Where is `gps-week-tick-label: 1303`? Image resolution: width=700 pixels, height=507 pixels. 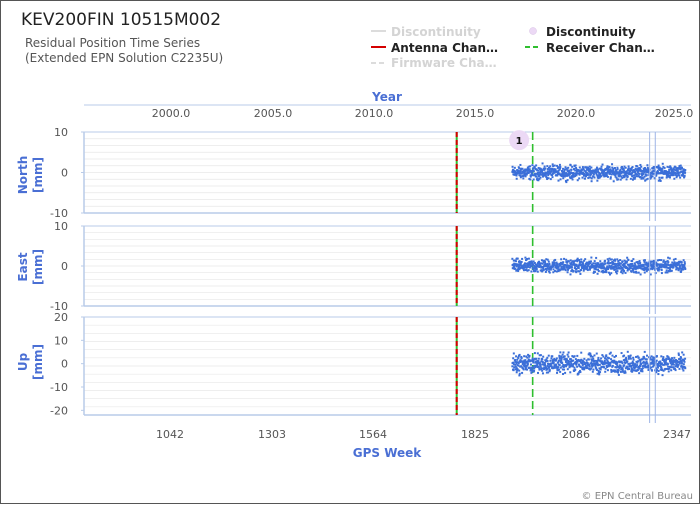 gps-week-tick-label: 1303 is located at coordinates (272, 434).